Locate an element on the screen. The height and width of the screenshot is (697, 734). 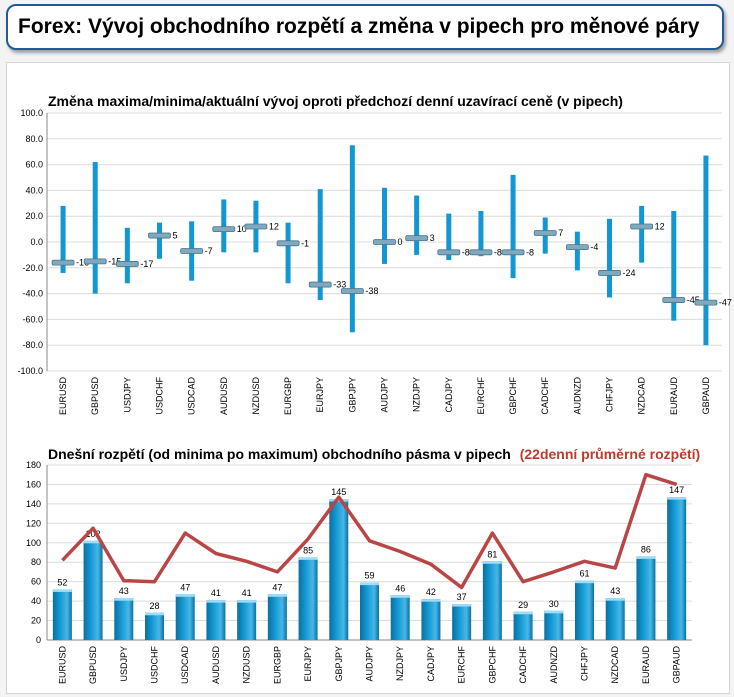
current-value-label: -15 is located at coordinates (114, 261).